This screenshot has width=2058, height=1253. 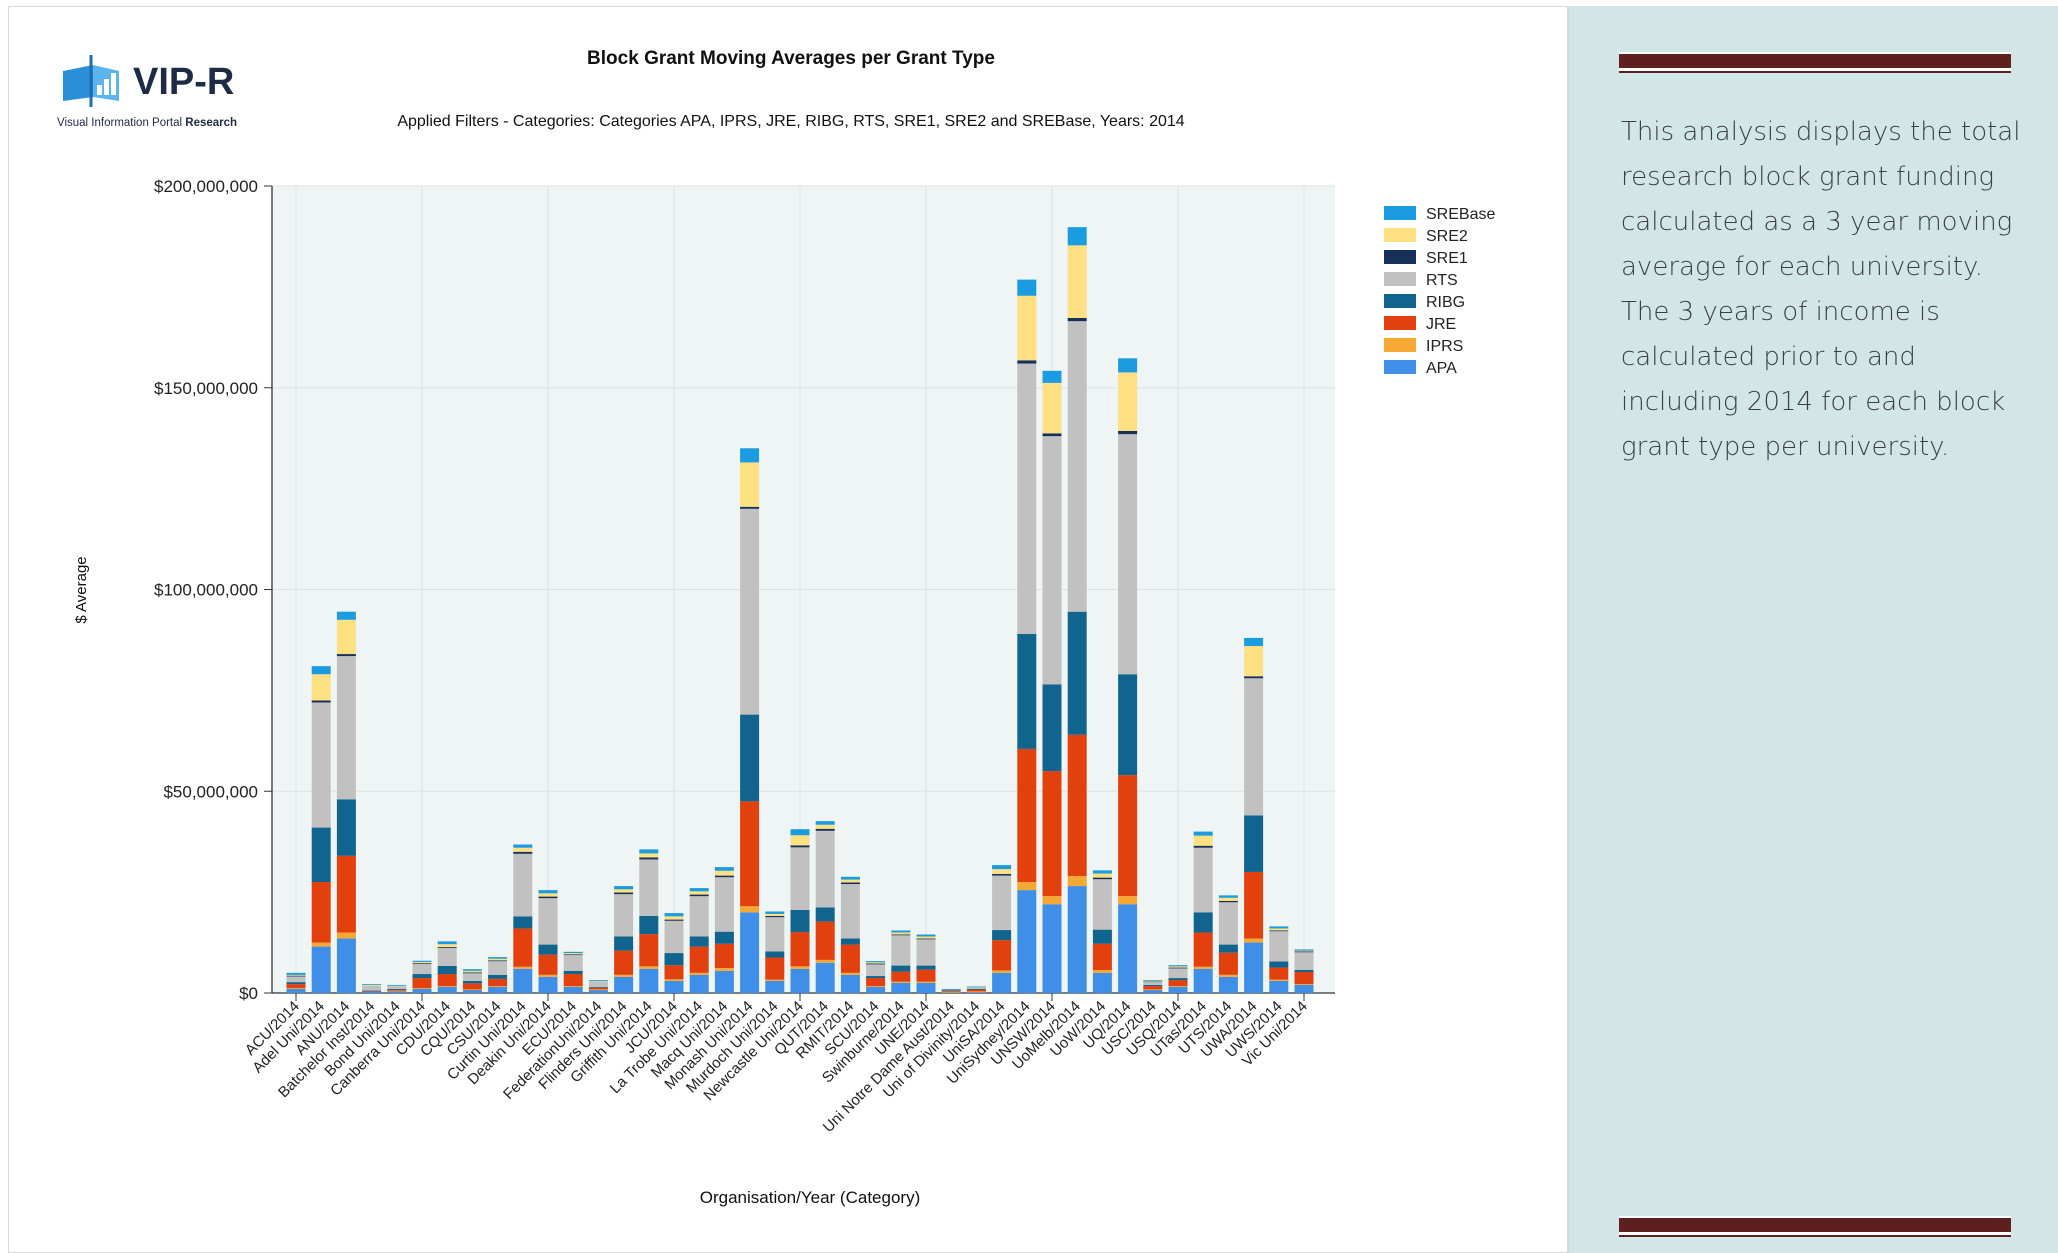 What do you see at coordinates (172, 95) in the screenshot?
I see `vip-r-logo: VIP-R Visual Information Portal Research` at bounding box center [172, 95].